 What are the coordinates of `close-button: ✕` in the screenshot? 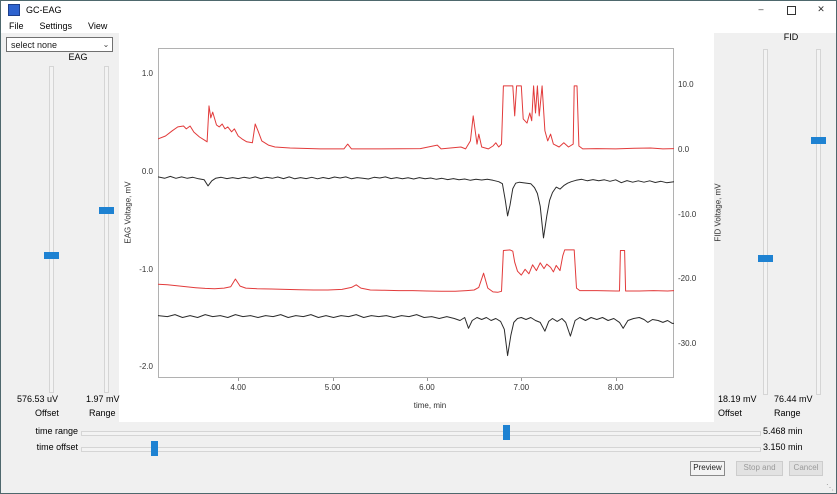 It's located at (821, 10).